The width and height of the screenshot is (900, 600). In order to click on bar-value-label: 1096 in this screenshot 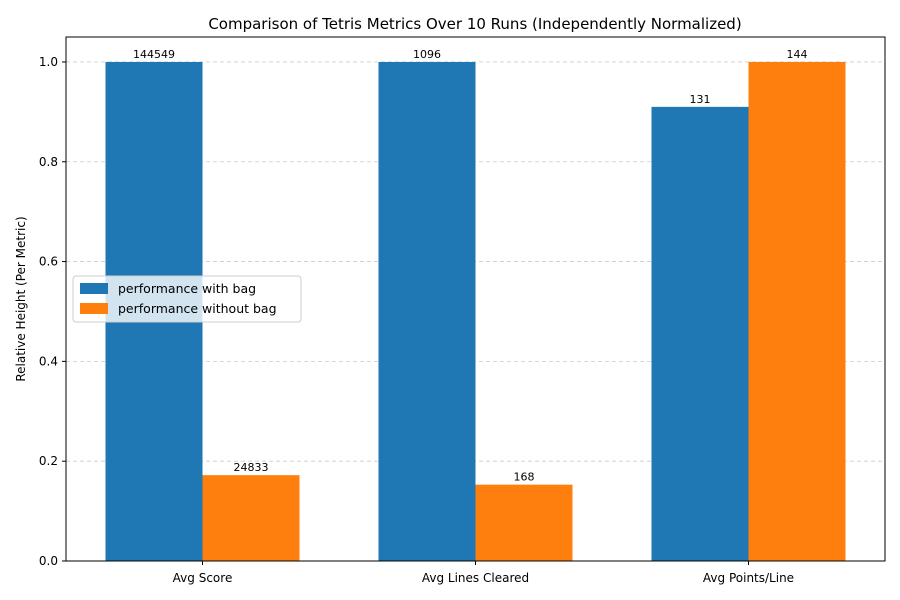, I will do `click(427, 54)`.